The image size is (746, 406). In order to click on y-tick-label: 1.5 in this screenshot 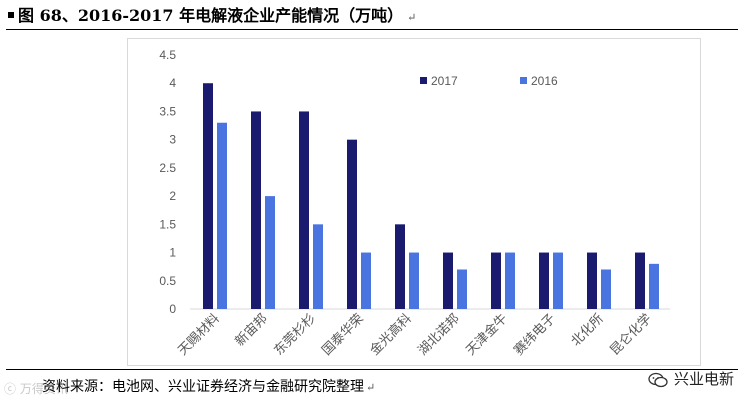, I will do `click(167, 224)`.